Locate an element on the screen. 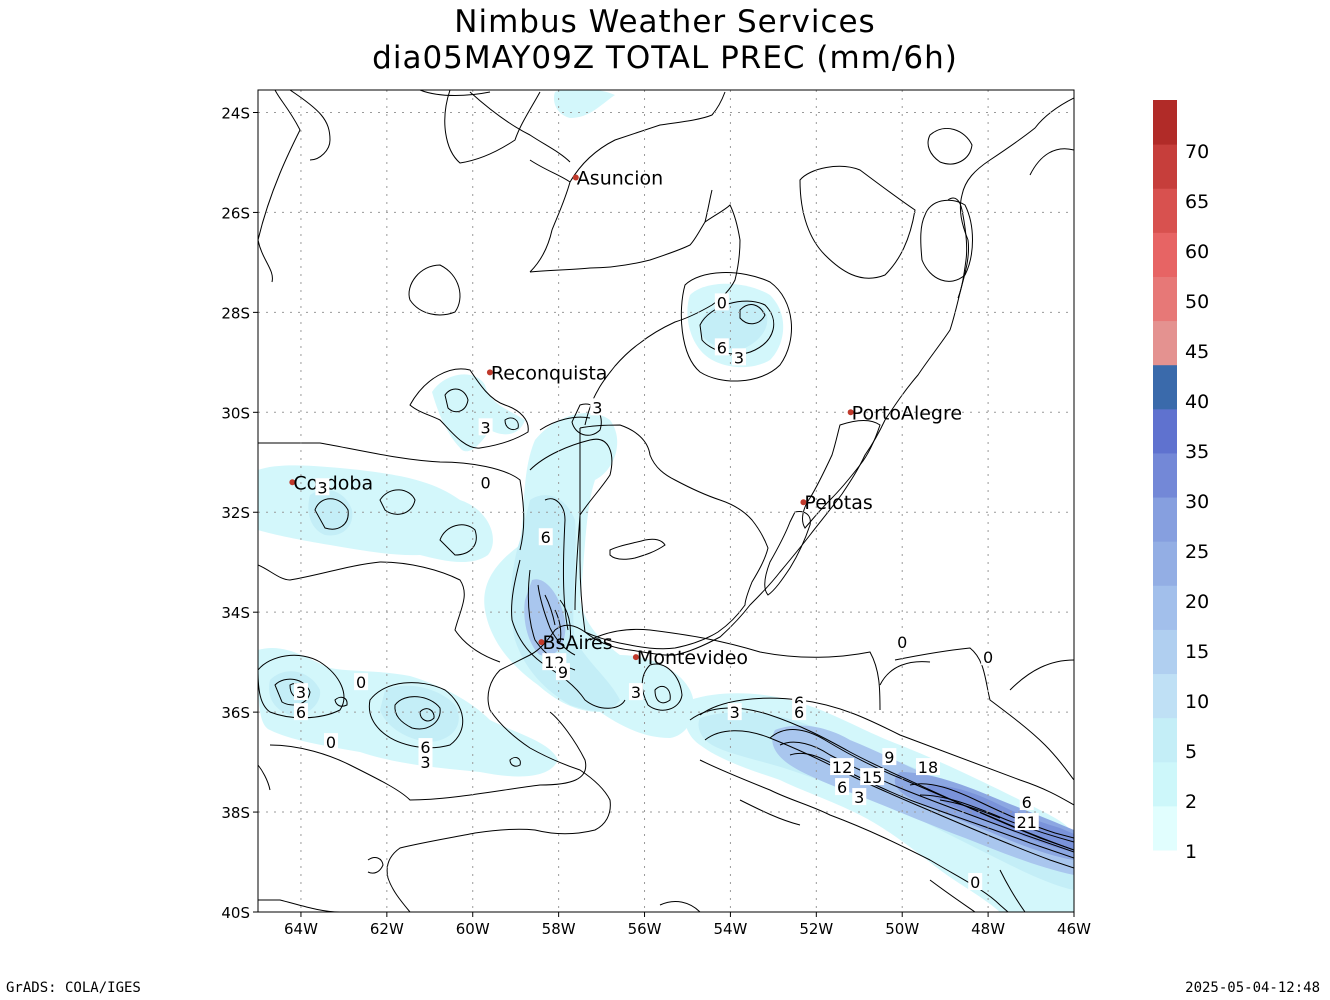  colorbar-label: 25 is located at coordinates (1197, 552).